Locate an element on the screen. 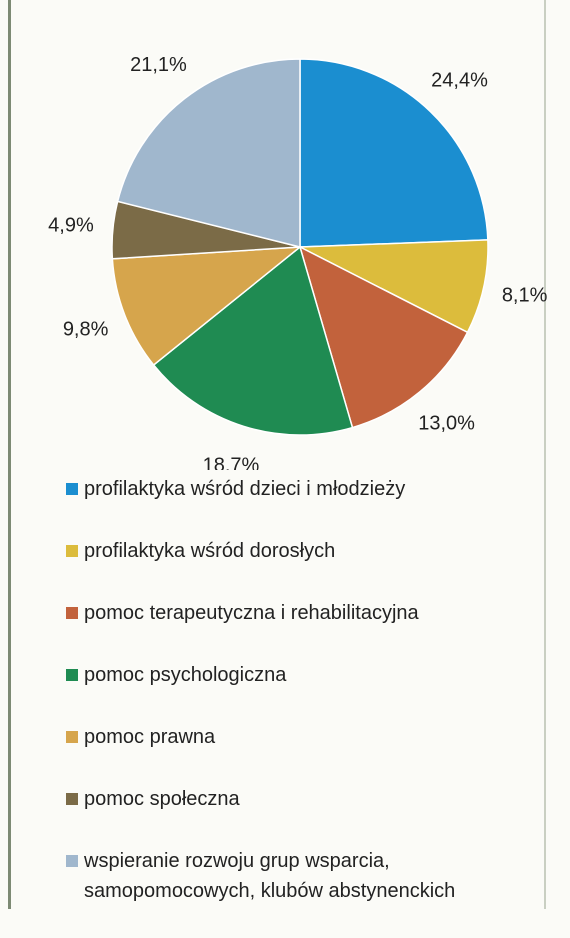  legend-item: profilaktyka wśród dzieci i młodzieży is located at coordinates (286, 489).